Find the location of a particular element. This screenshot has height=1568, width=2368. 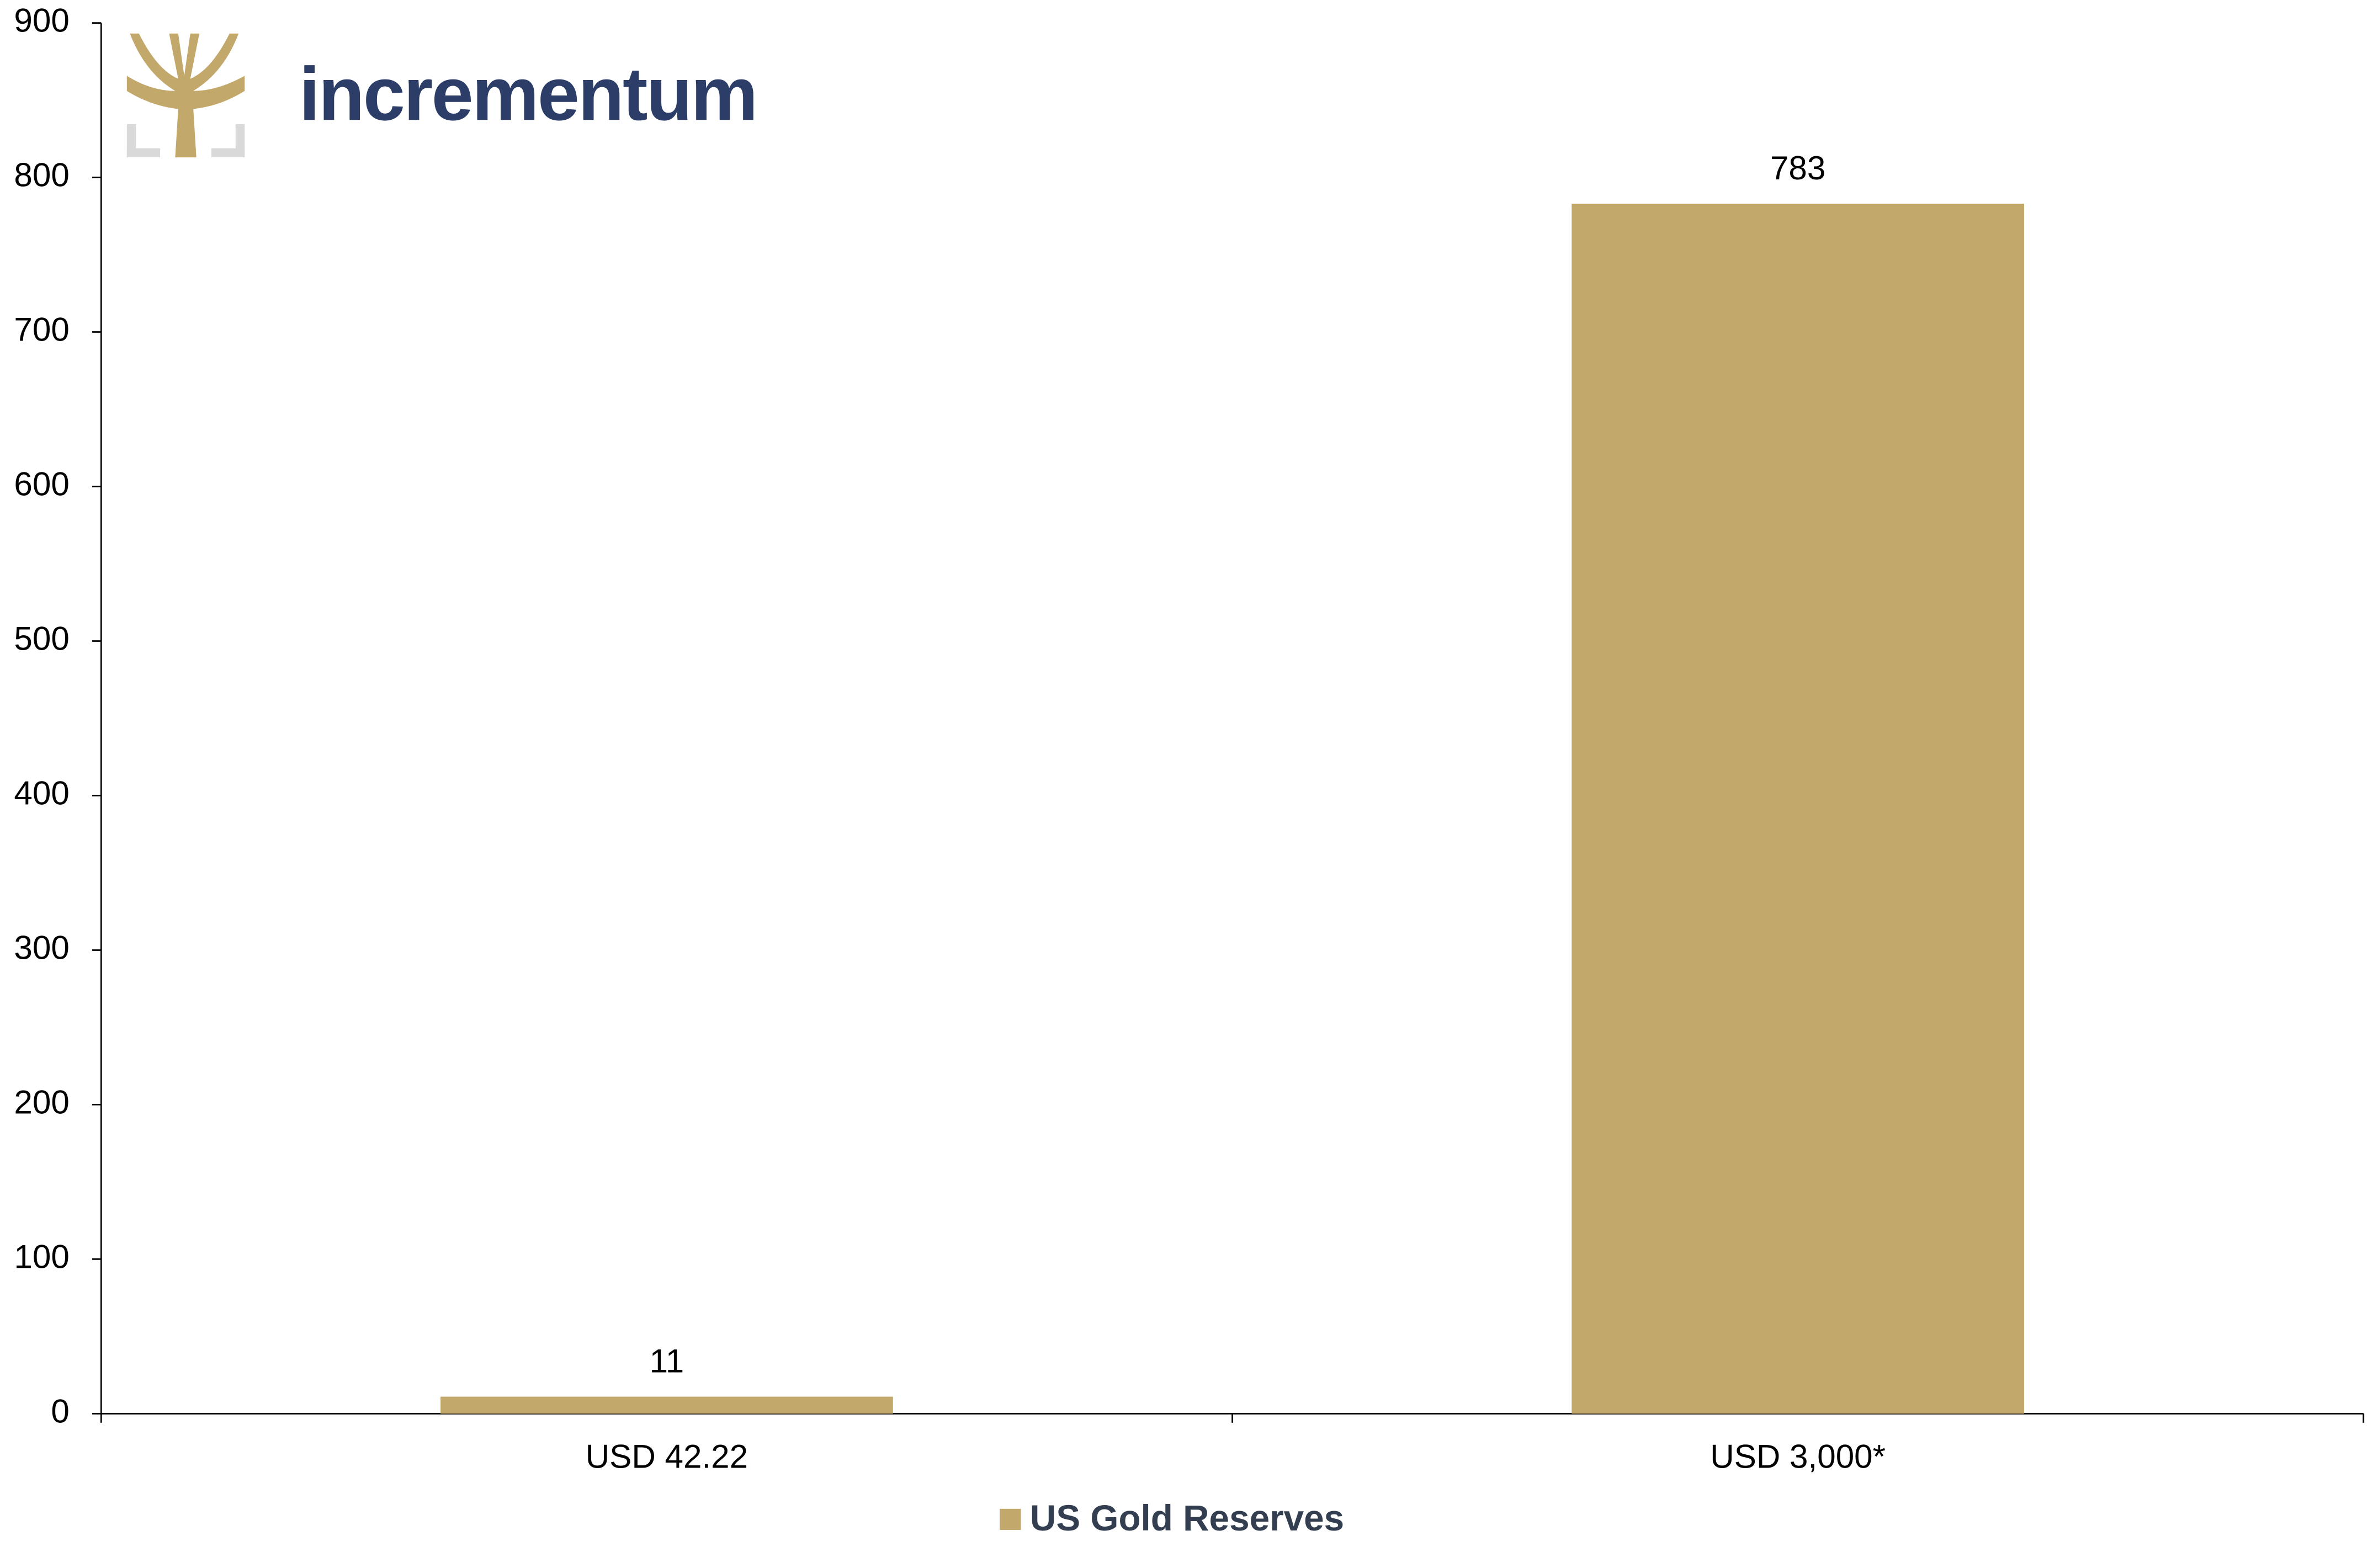

y-tick-label: 600 is located at coordinates (41, 483).